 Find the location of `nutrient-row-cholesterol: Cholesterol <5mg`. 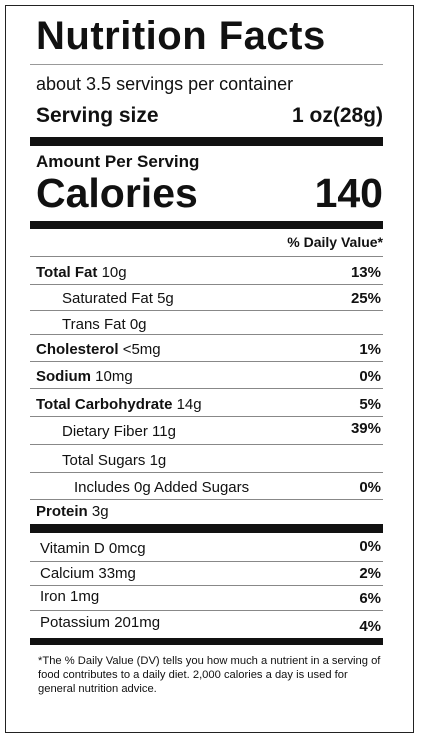

nutrient-row-cholesterol: Cholesterol <5mg is located at coordinates (98, 349).